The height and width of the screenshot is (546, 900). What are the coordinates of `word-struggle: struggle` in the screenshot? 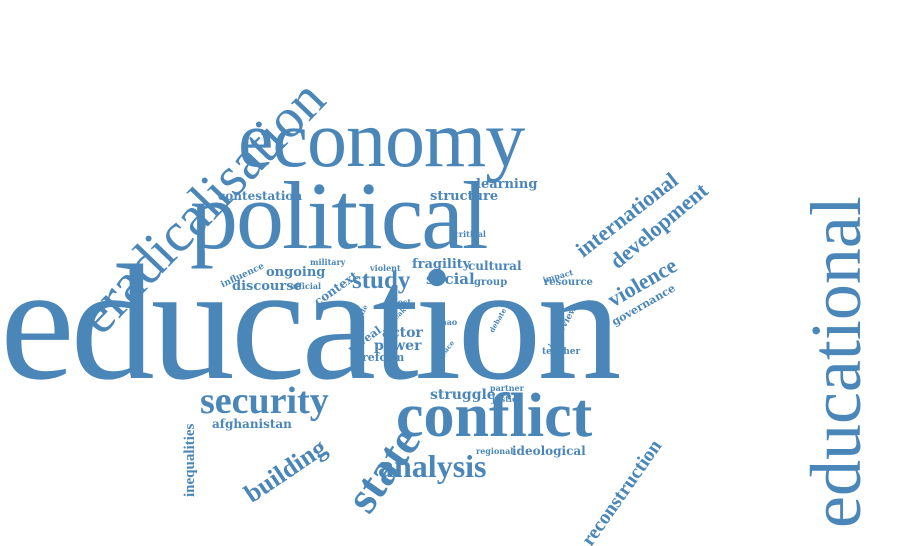 It's located at (463, 395).